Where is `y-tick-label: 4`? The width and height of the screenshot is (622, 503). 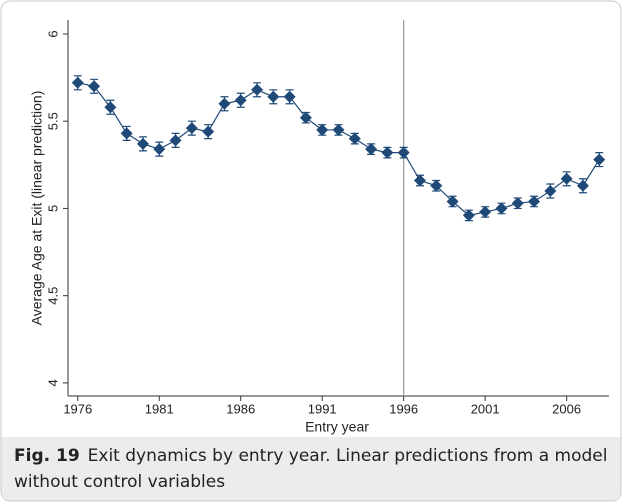 y-tick-label: 4 is located at coordinates (52, 382).